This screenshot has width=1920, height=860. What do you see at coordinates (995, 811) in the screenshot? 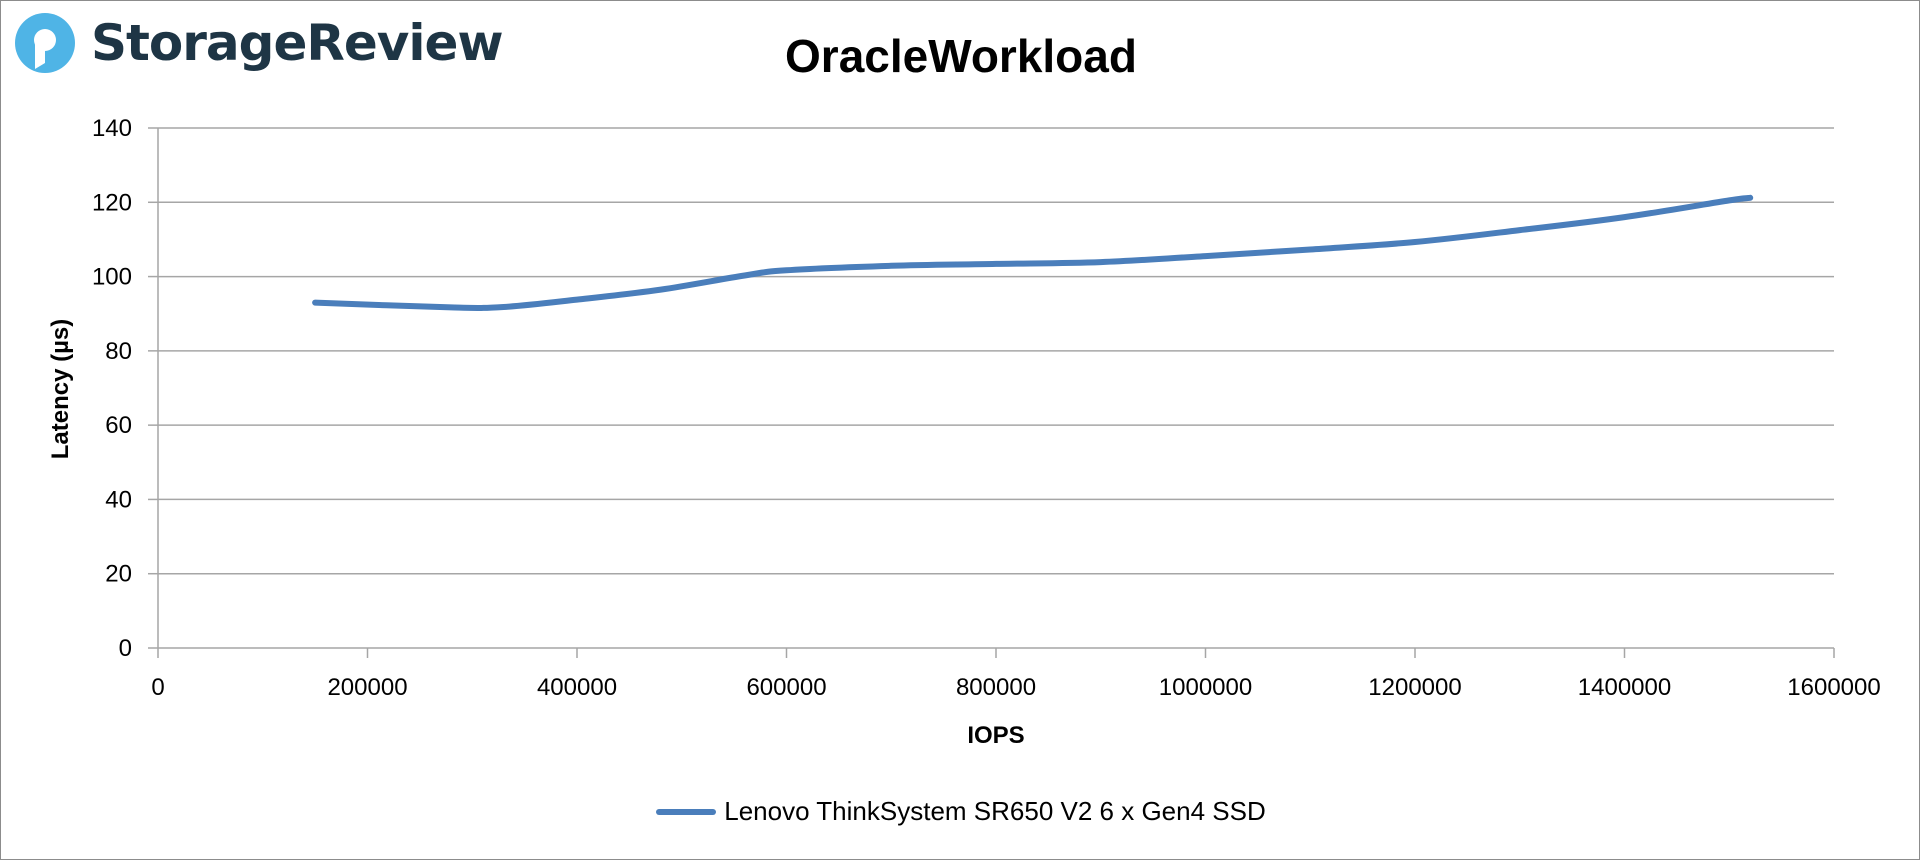
I see `legend-label-series-1: Lenovo ThinkSystem SR650 V2 6 x Gen4 SSD` at bounding box center [995, 811].